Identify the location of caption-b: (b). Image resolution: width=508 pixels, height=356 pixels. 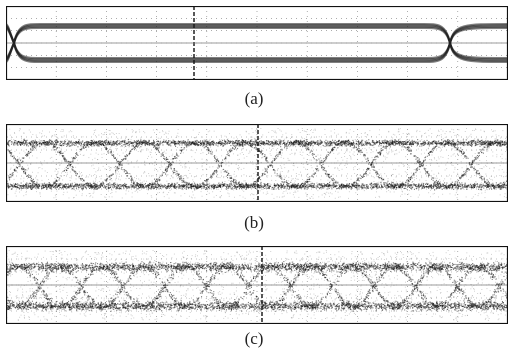
(254, 222).